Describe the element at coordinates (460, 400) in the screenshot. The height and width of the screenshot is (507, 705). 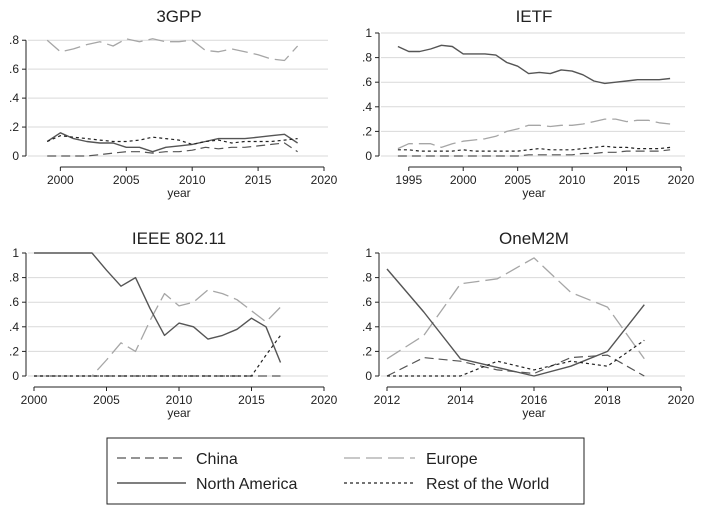
I see `x-tick-label: 2014` at that location.